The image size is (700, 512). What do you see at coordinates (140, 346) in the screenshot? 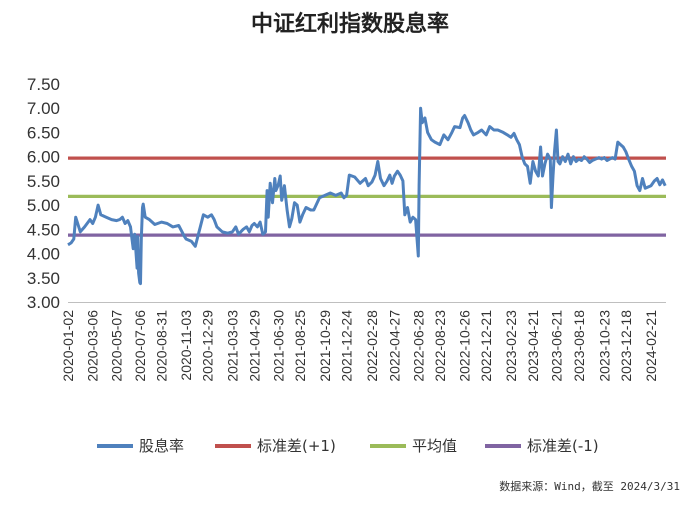
I see `x-tick-label: 2020-07-06` at bounding box center [140, 346].